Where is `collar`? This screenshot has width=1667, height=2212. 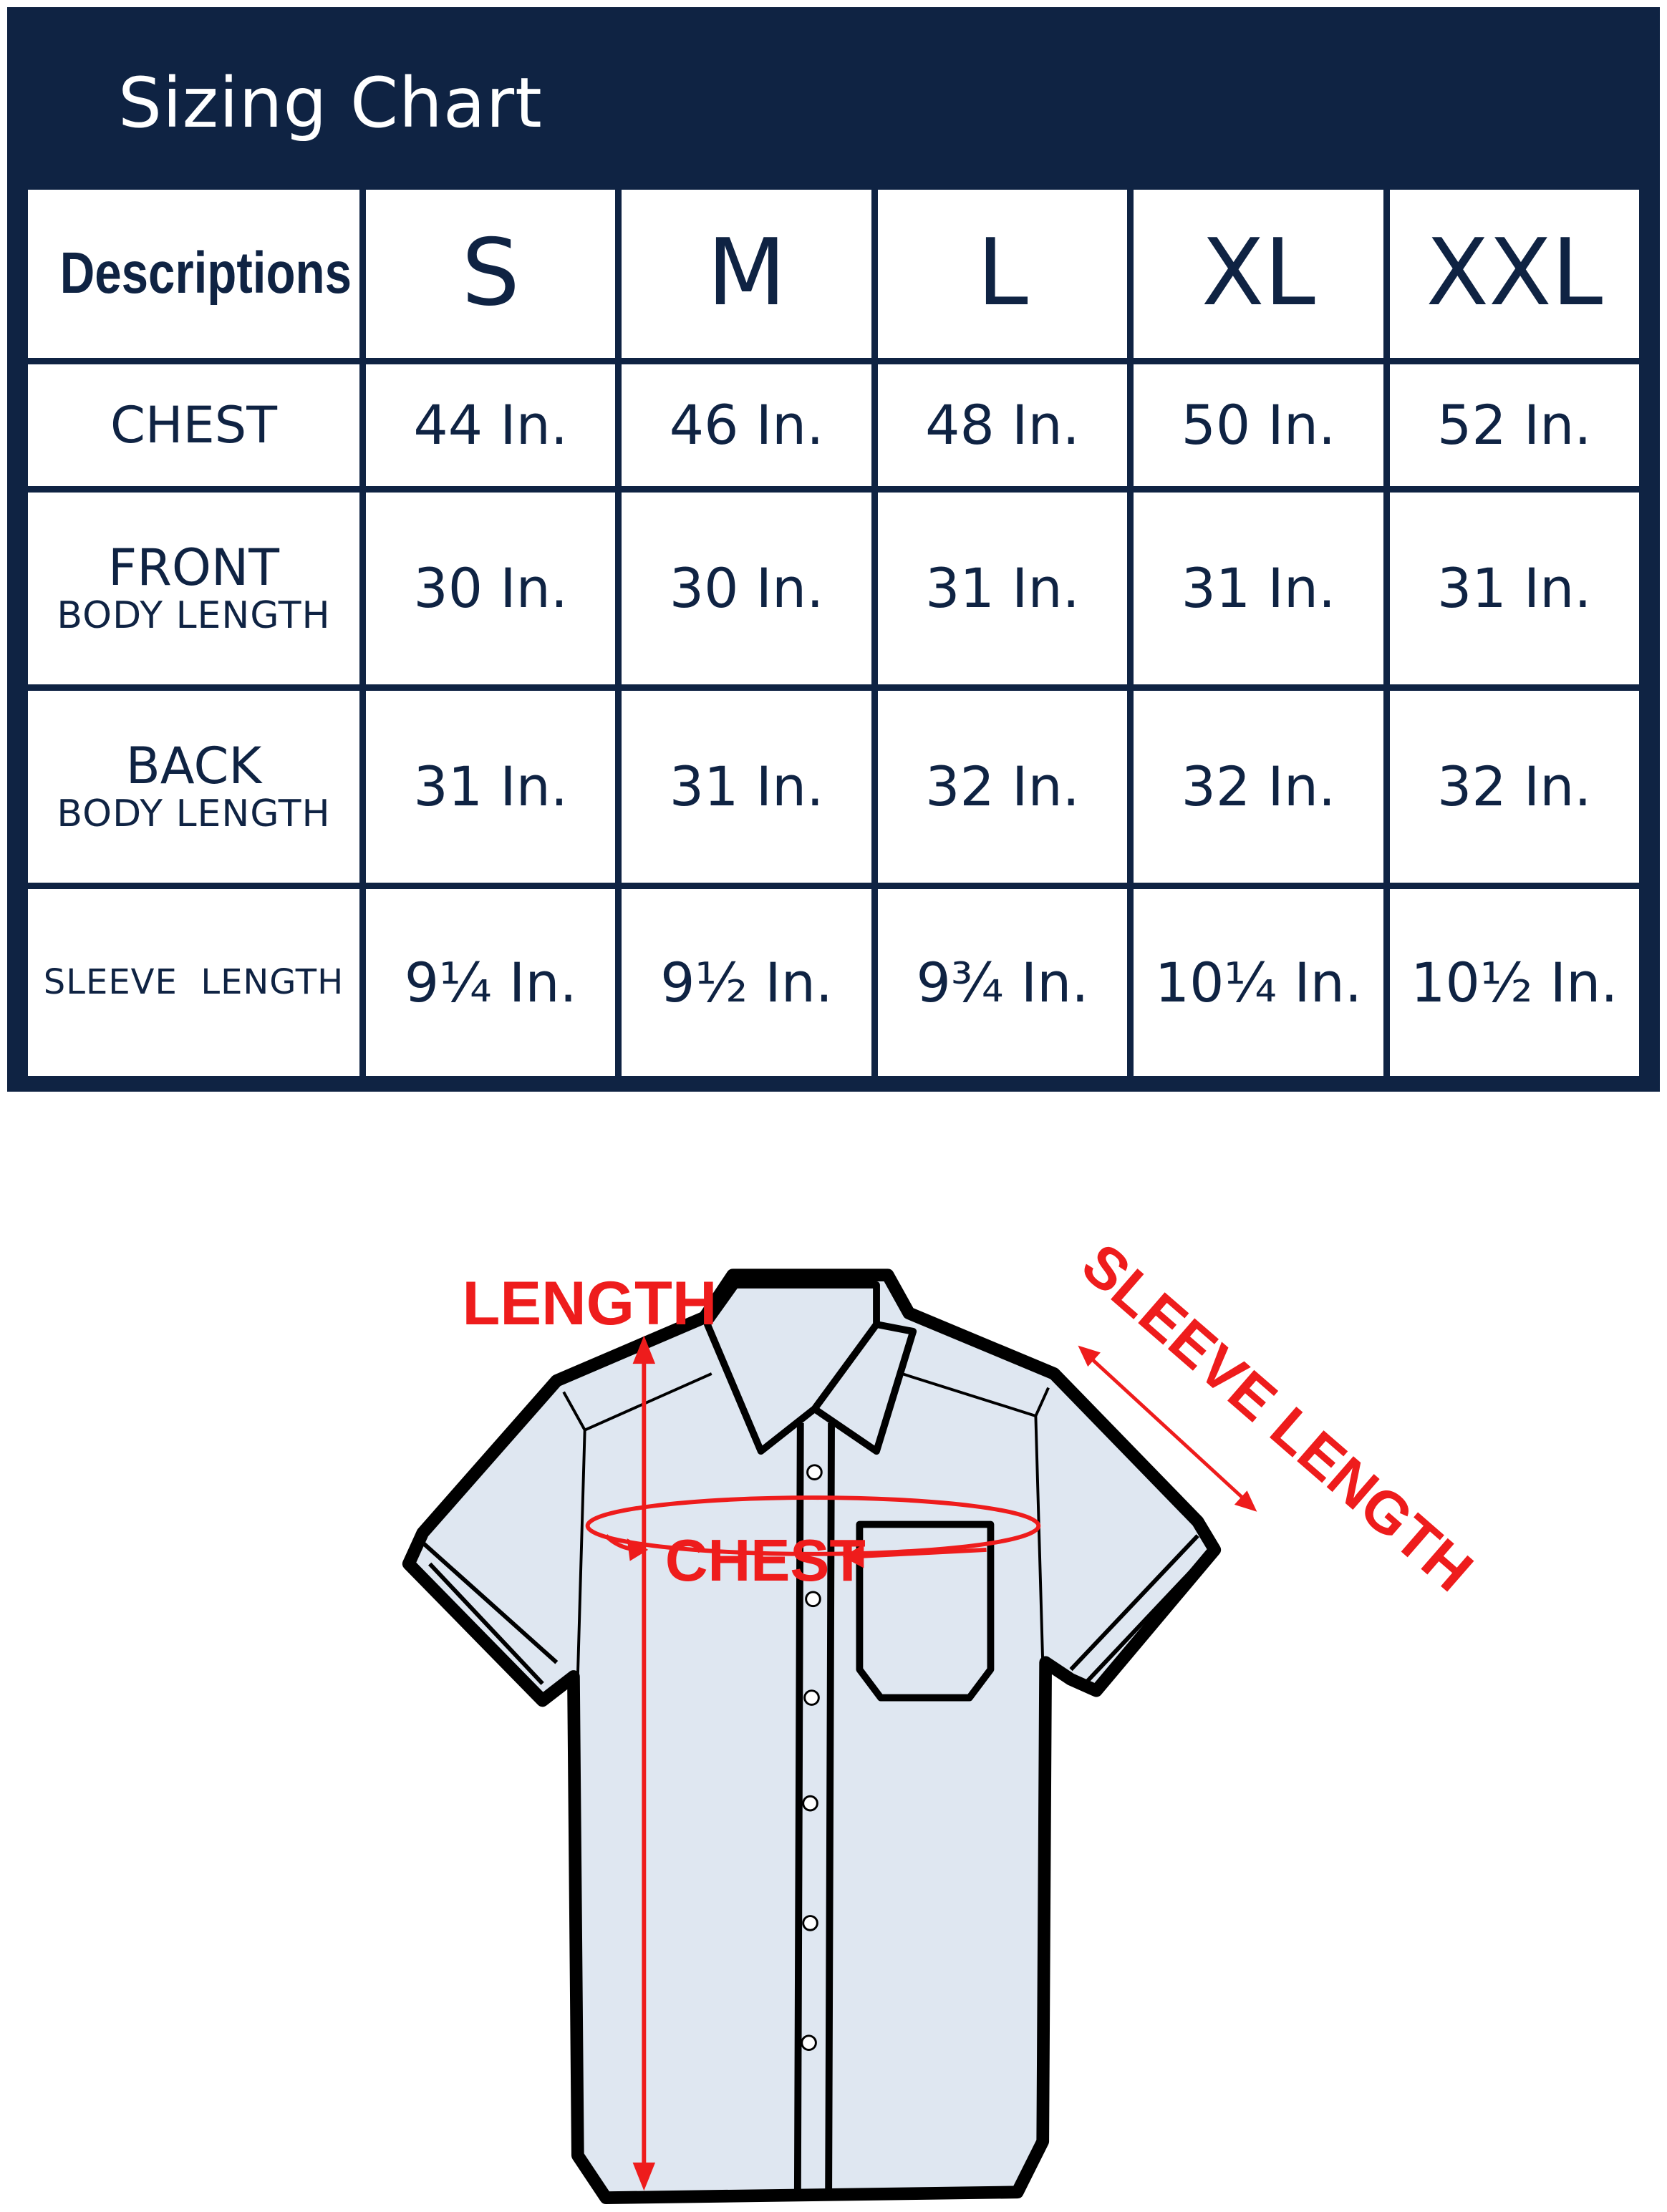
collar is located at coordinates (810, 1368).